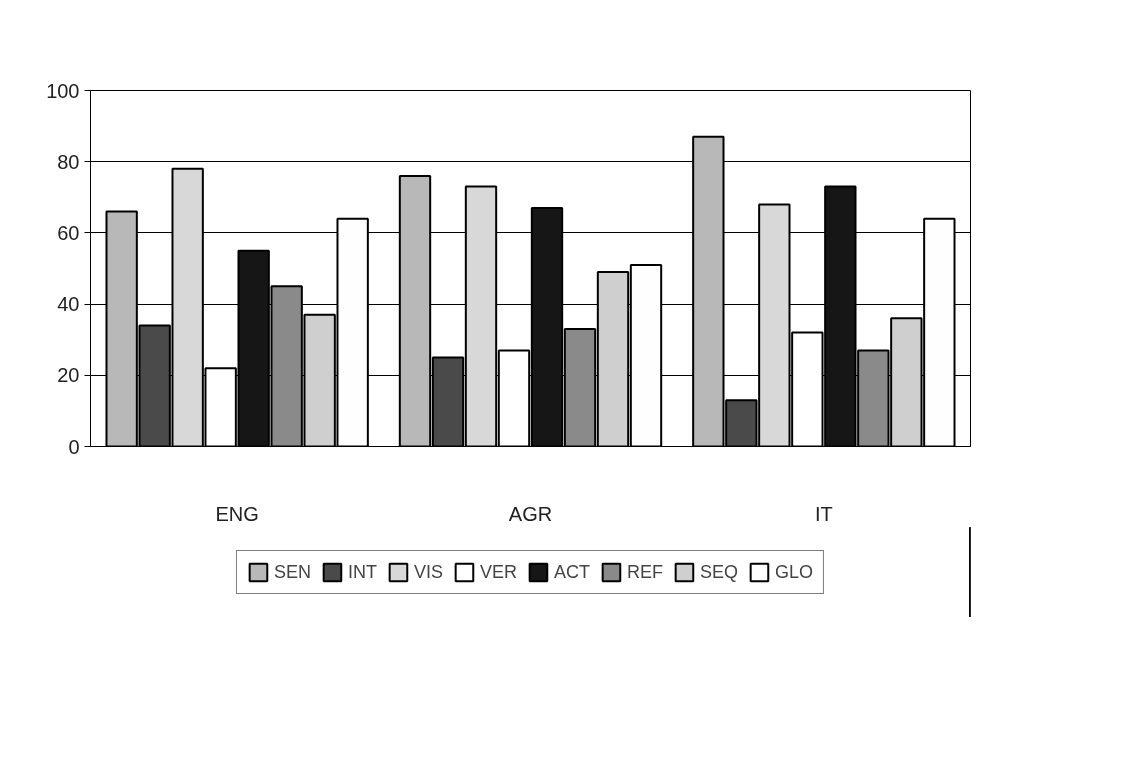 Image resolution: width=1121 pixels, height=758 pixels. Describe the element at coordinates (362, 572) in the screenshot. I see `legend-label: INT` at that location.